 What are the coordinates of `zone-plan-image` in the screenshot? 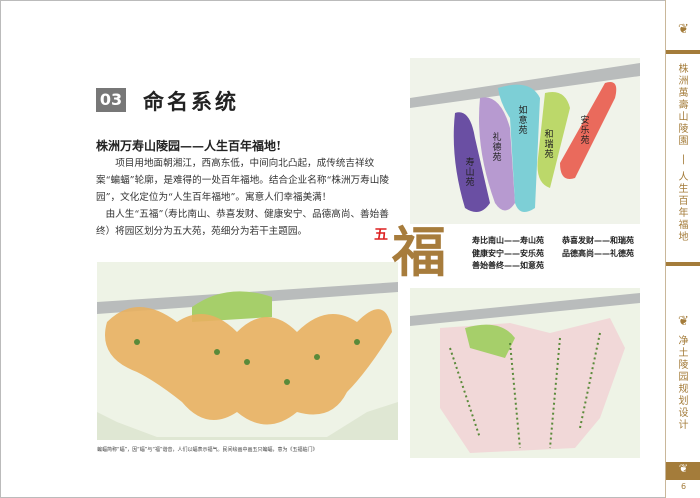 It's located at (525, 141).